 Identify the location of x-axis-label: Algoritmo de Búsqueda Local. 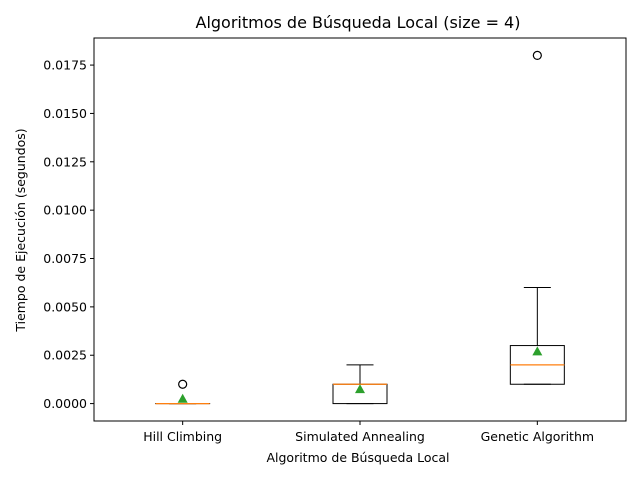
(357, 457).